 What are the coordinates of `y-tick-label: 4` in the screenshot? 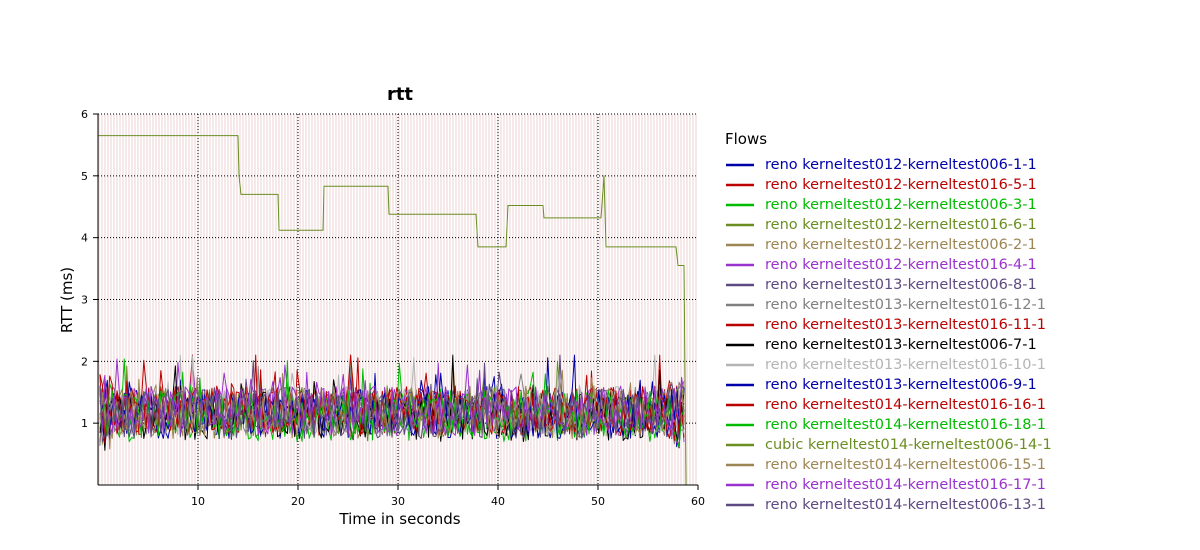 It's located at (84, 238).